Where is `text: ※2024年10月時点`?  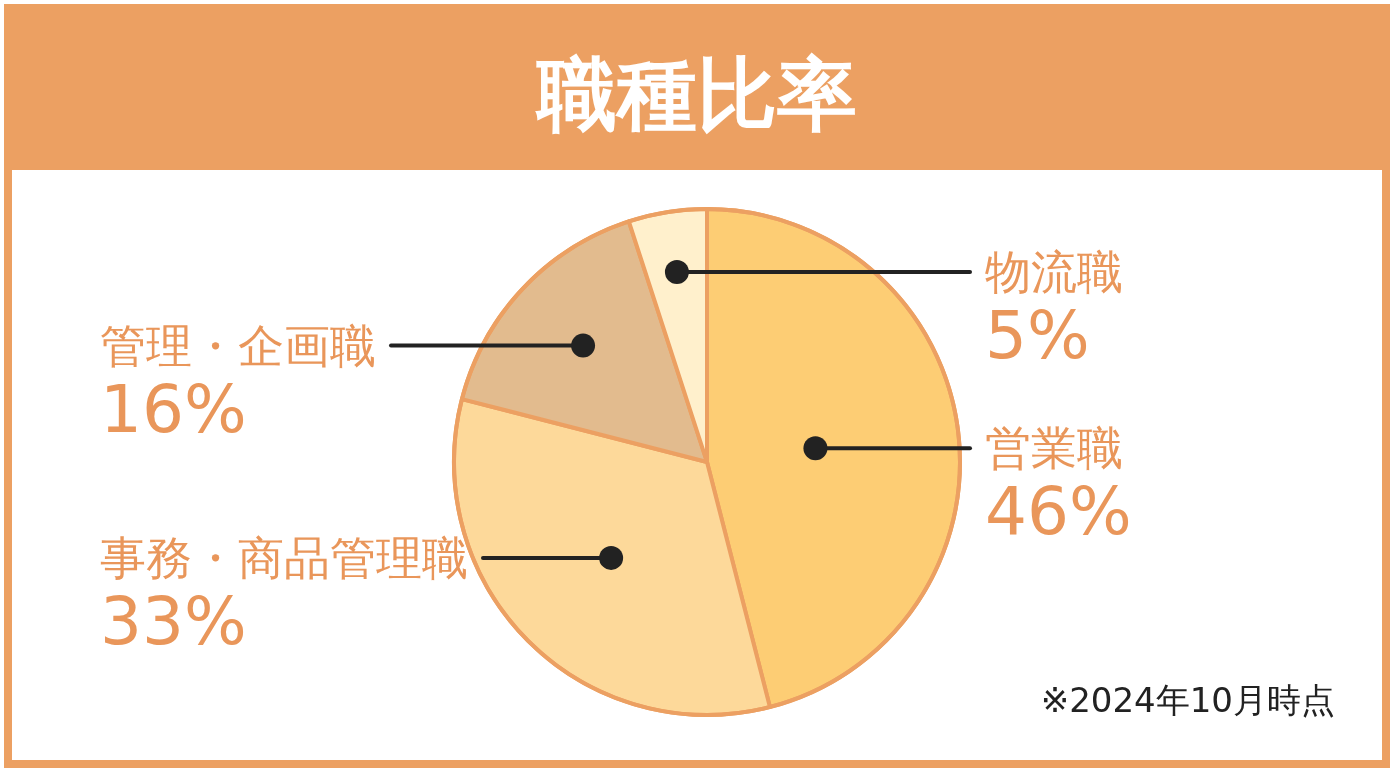
text: ※2024年10月時点 is located at coordinates (1187, 700).